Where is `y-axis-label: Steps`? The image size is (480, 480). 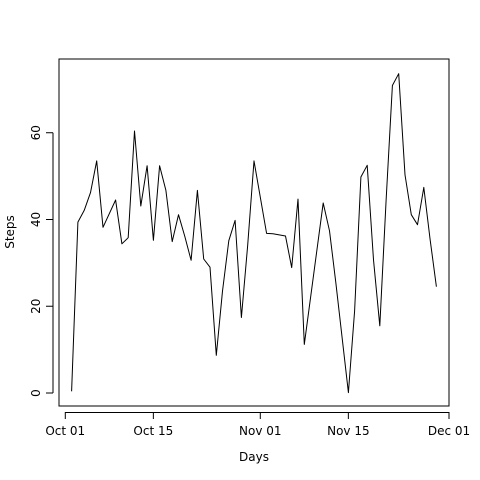 y-axis-label: Steps is located at coordinates (10, 232).